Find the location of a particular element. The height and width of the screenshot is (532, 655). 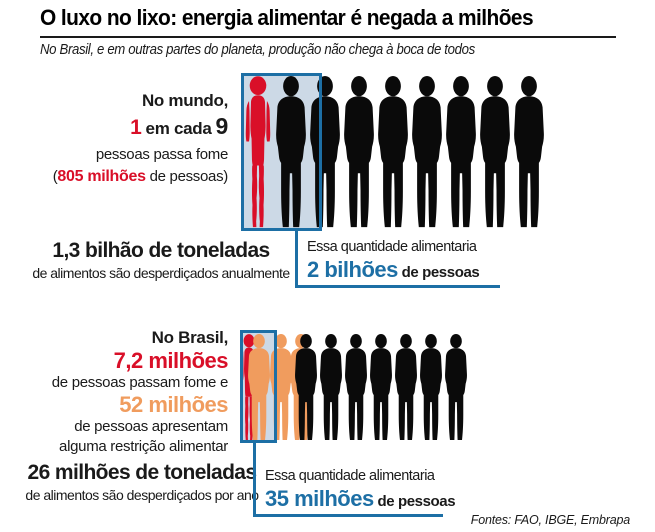

paren-open: ( is located at coordinates (55, 176).